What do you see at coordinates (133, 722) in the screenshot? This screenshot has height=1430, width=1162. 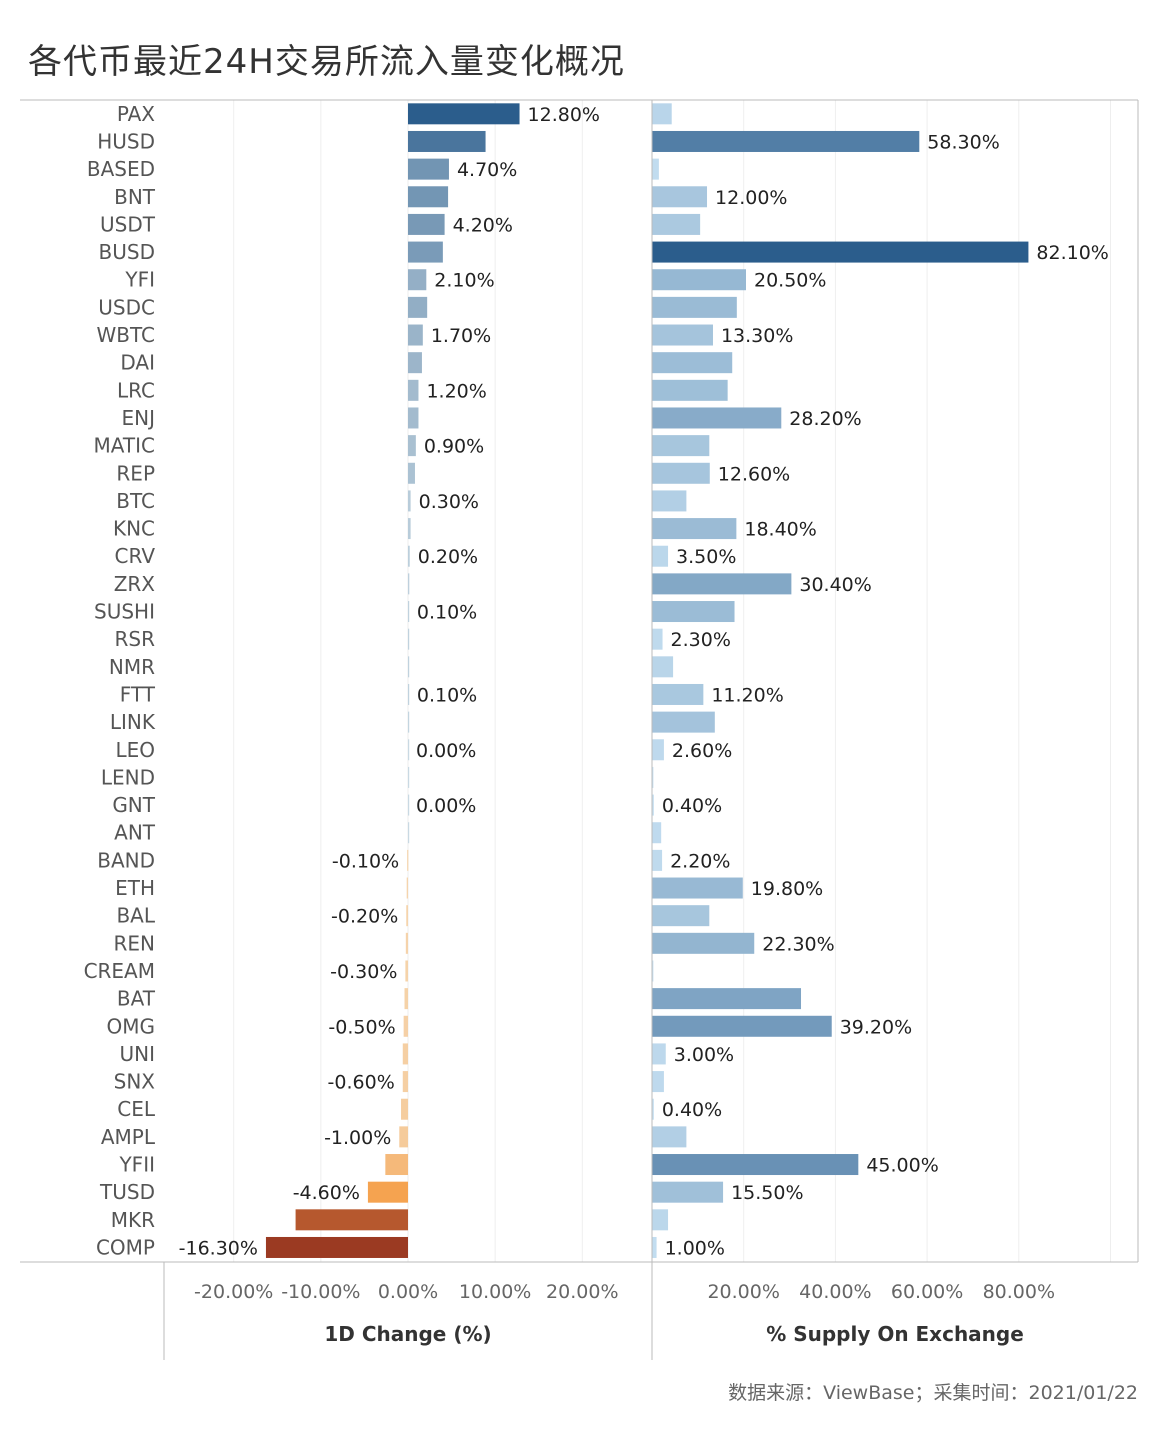 I see `category-label-link: LINK` at bounding box center [133, 722].